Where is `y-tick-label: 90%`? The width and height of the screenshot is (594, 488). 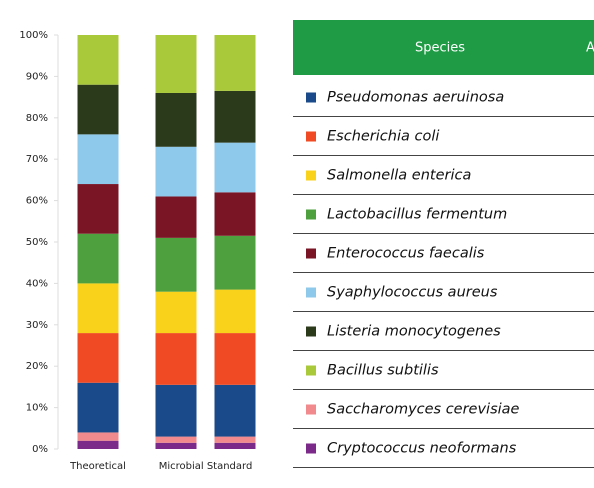
y-tick-label: 90% is located at coordinates (37, 76).